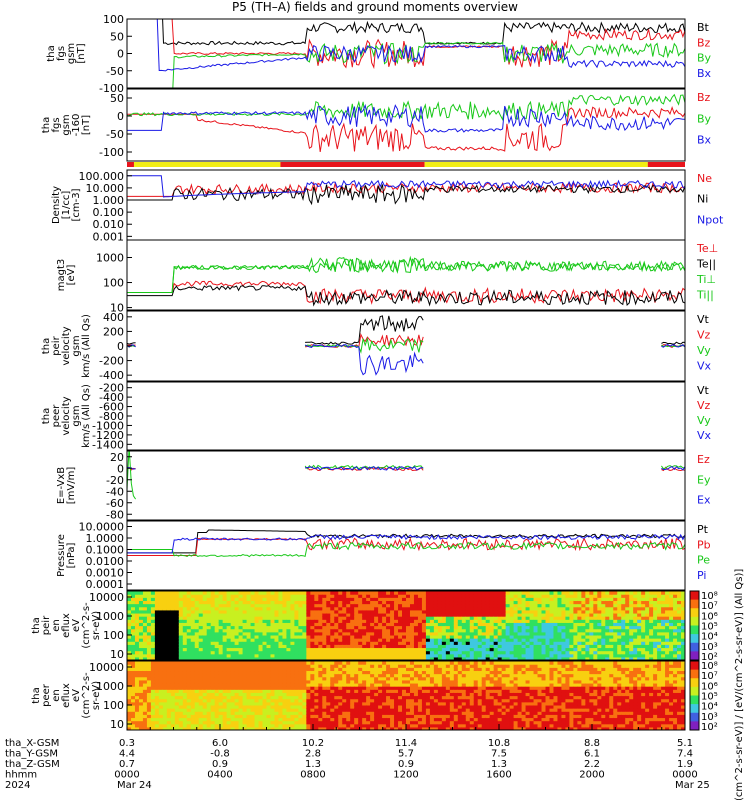  Describe the element at coordinates (406, 743) in the screenshot. I see `xrow-value: 11.4` at that location.